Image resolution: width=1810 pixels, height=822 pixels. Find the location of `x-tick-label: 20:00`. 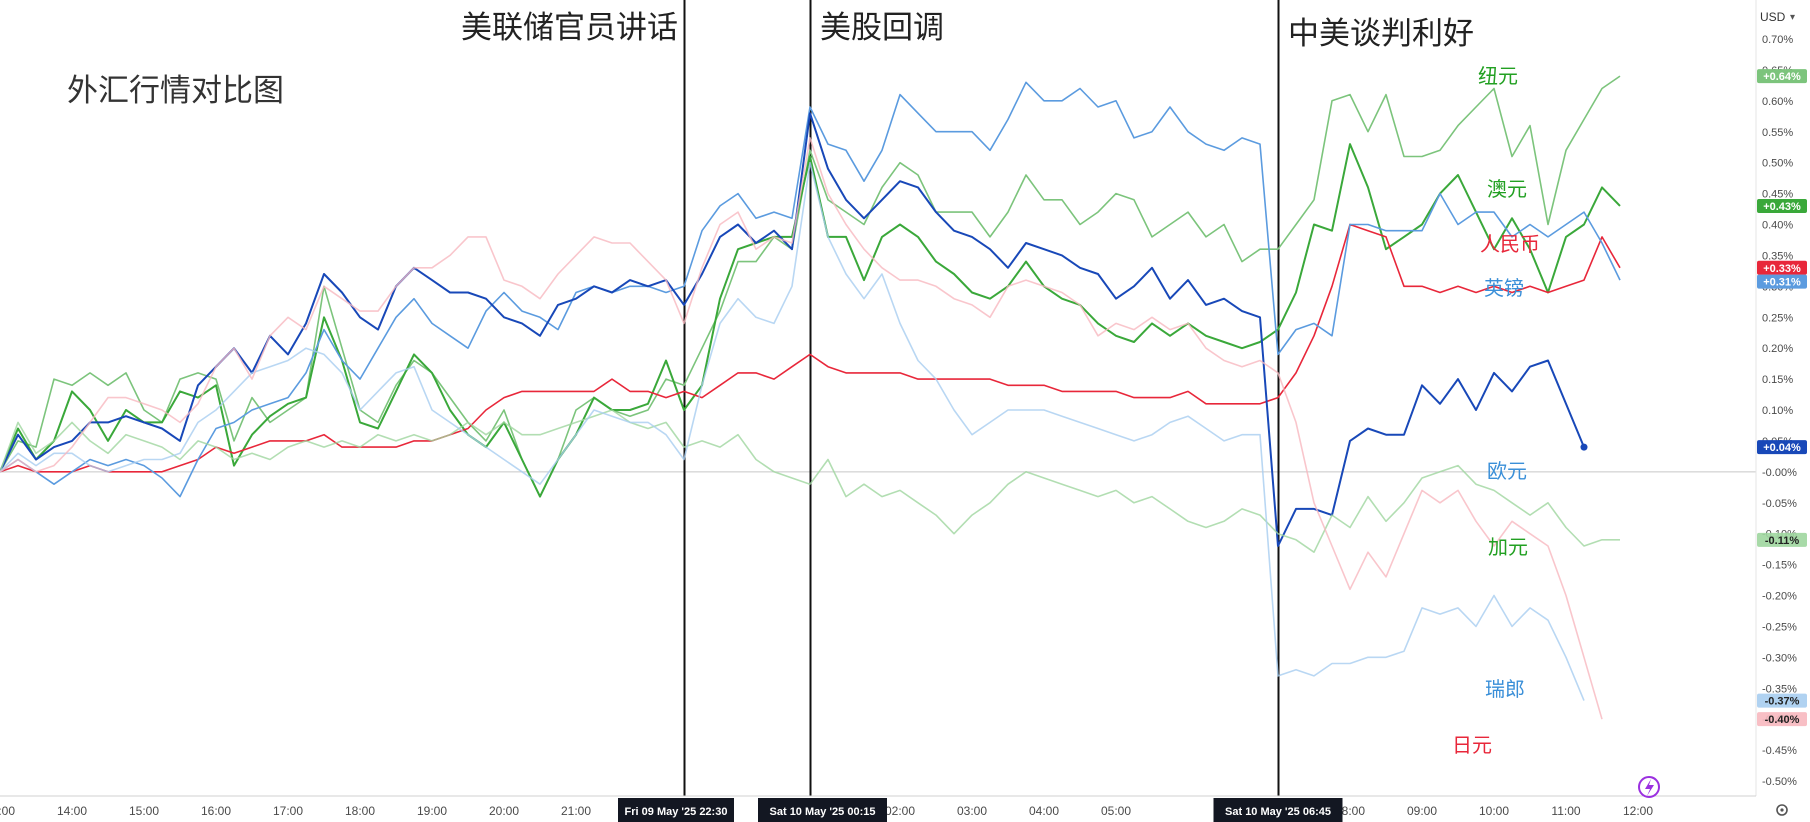

x-tick-label: 20:00 is located at coordinates (504, 811).